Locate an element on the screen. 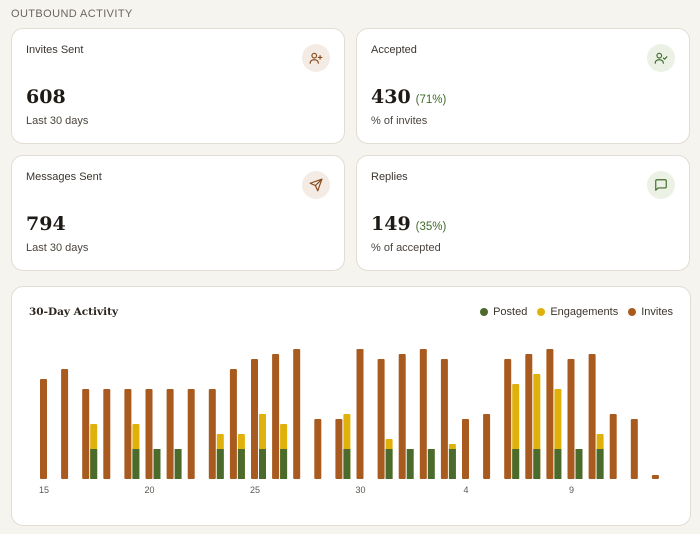  accepted-sub: % of invites is located at coordinates (399, 121).